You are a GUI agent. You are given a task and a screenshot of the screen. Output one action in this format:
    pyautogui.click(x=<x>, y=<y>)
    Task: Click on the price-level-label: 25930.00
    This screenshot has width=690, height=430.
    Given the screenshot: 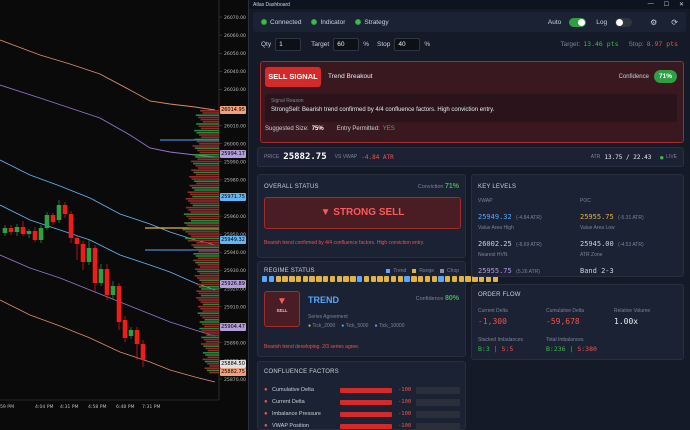 What is the action you would take?
    pyautogui.click(x=235, y=271)
    